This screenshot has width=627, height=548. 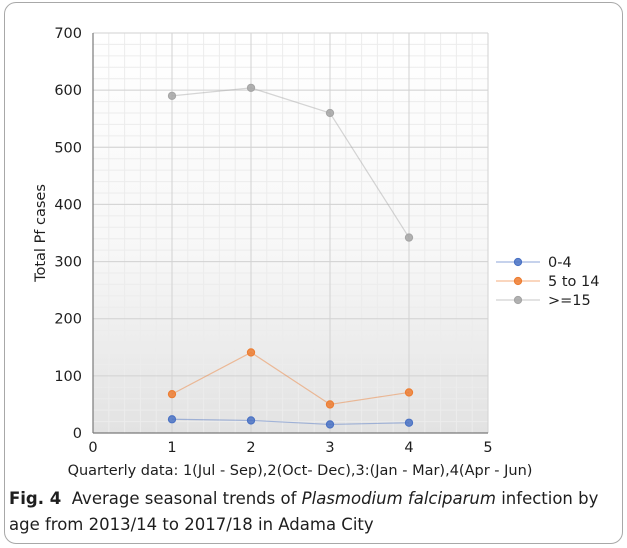 What do you see at coordinates (92, 448) in the screenshot?
I see `x-tick-label: 0` at bounding box center [92, 448].